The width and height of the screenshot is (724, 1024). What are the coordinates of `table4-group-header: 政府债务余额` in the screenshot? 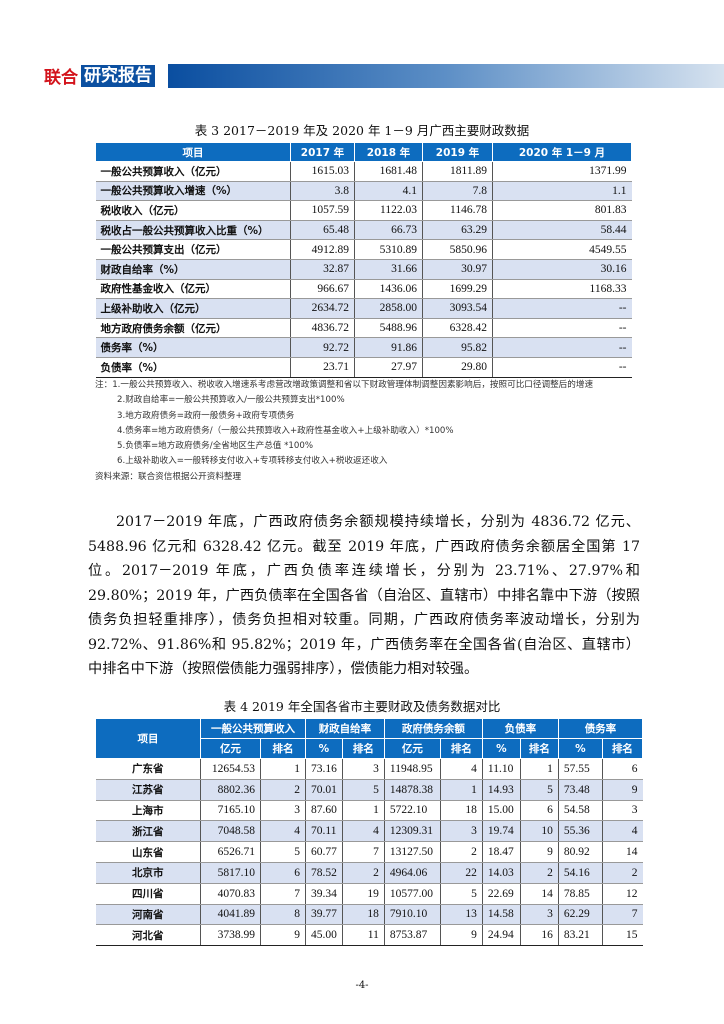 It's located at (433, 728).